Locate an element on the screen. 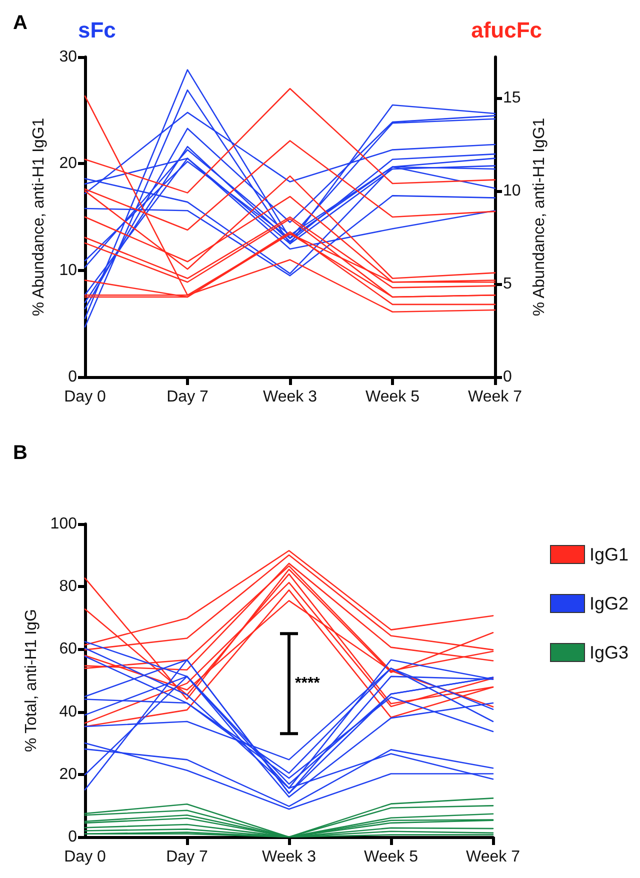 The width and height of the screenshot is (640, 878). y-tick-label: 30 is located at coordinates (68, 57).